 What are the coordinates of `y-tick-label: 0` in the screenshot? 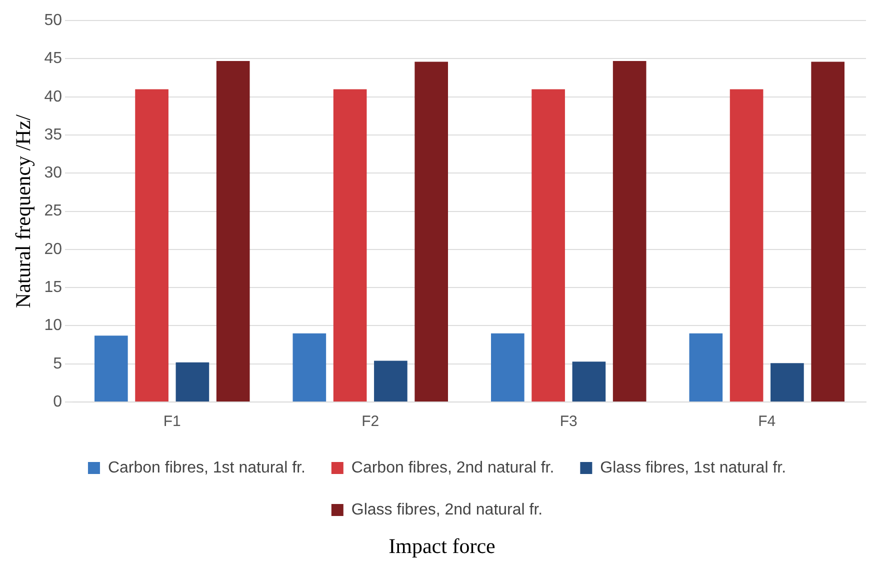 It's located at (57, 401).